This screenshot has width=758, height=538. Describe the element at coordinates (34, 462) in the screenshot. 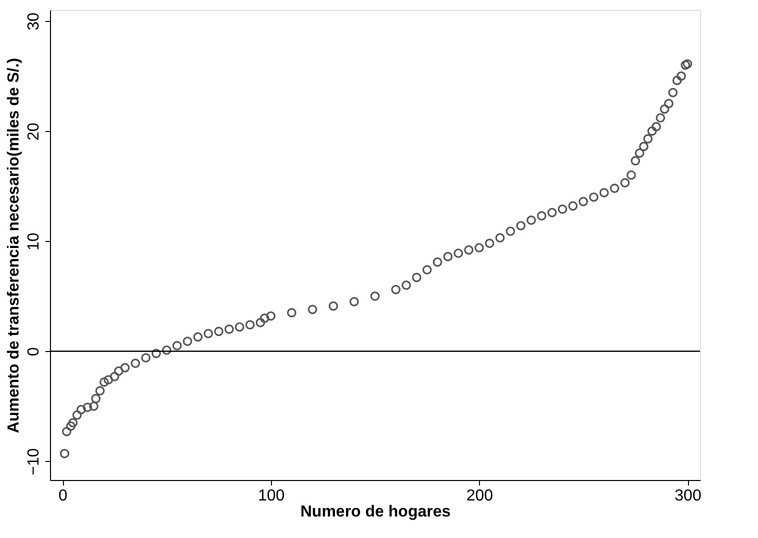

I see `y-tick-label: −10` at that location.